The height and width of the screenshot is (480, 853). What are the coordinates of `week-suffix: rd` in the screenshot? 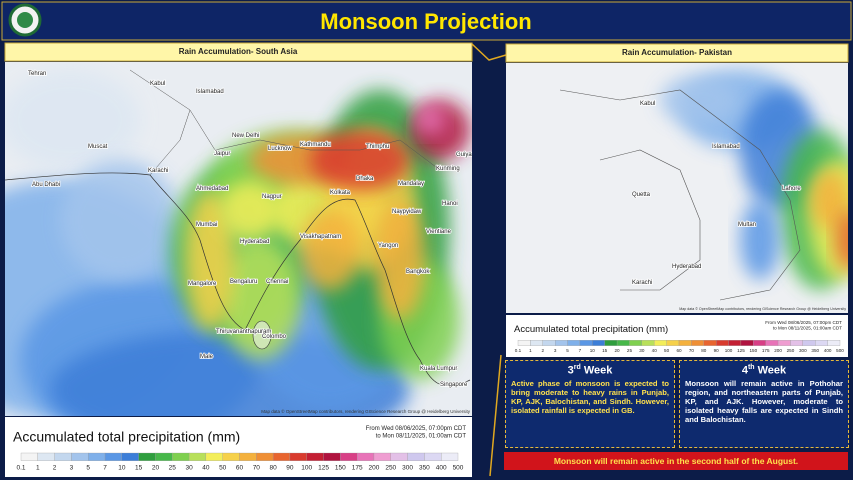 It's located at (577, 367).